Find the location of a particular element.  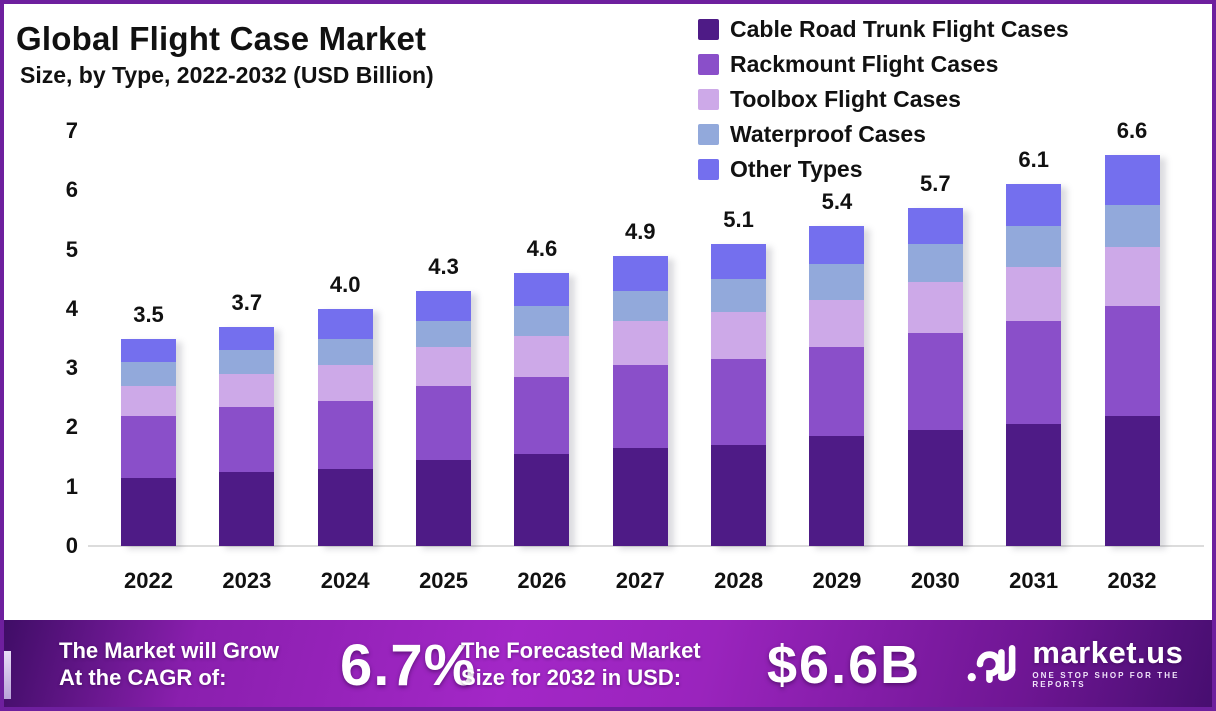

bar-total-label: 5.1 is located at coordinates (738, 219).